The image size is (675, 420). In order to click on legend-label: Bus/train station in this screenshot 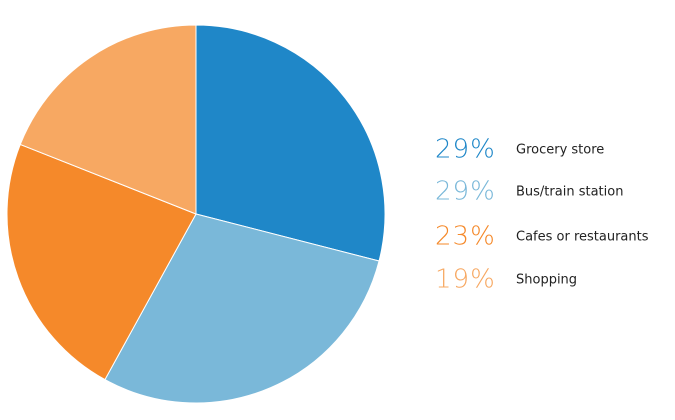, I will do `click(569, 192)`.